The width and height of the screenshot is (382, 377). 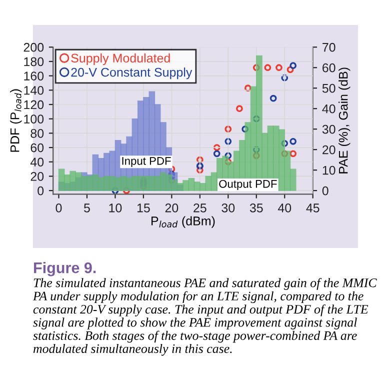 I want to click on legend-label: 20-V Constant Supply, so click(x=131, y=74).